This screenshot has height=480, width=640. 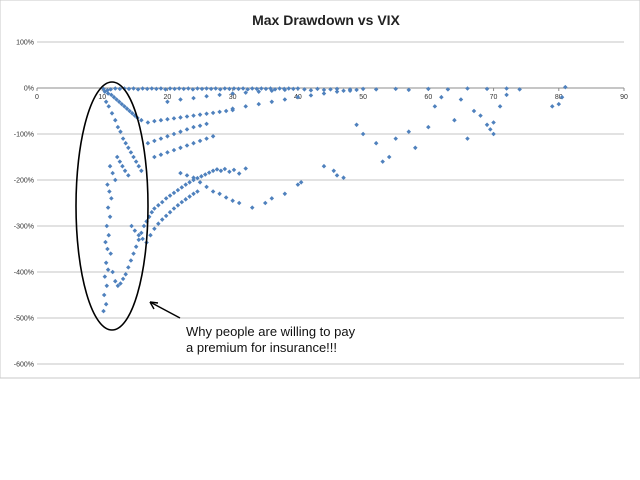 I want to click on x-tick-label: 10, so click(x=102, y=97).